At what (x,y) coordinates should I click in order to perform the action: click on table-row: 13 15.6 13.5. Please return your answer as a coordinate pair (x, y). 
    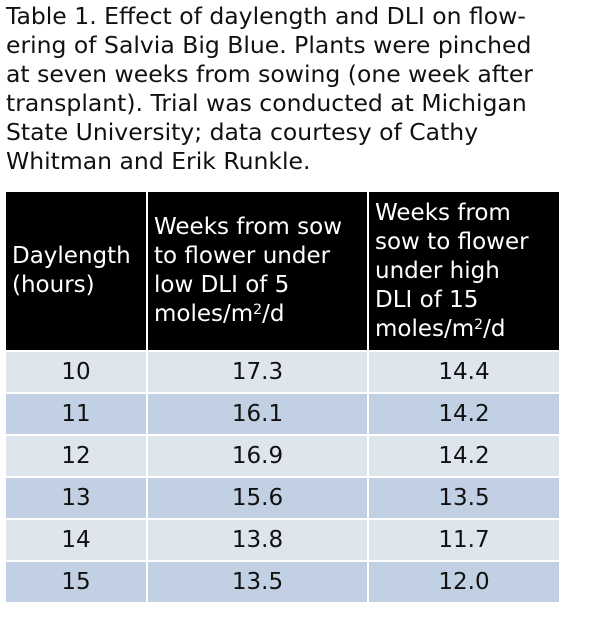
    Looking at the image, I should click on (282, 497).